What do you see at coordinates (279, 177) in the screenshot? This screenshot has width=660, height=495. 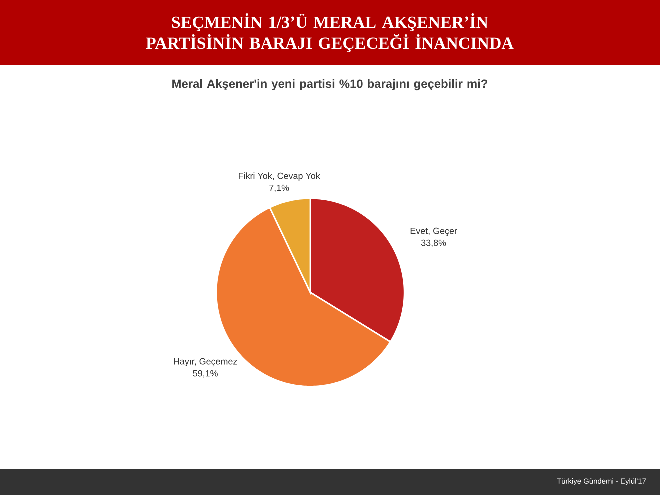 I see `slice-label: Fikri Yok, Cevap Yok` at bounding box center [279, 177].